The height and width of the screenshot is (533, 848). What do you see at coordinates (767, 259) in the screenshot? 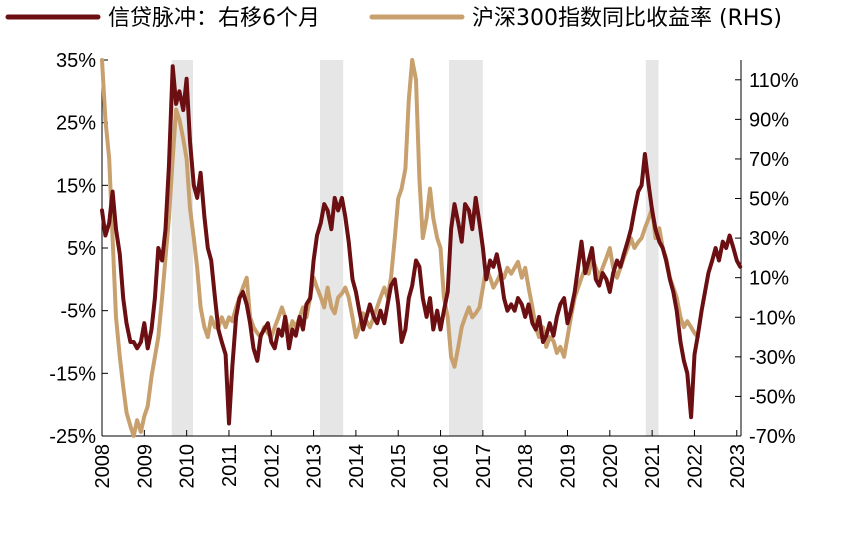
I see `right-tick-labels: -70% -50% -30% -10% 10% 30% 50% 70% 90% 110%` at bounding box center [767, 259].